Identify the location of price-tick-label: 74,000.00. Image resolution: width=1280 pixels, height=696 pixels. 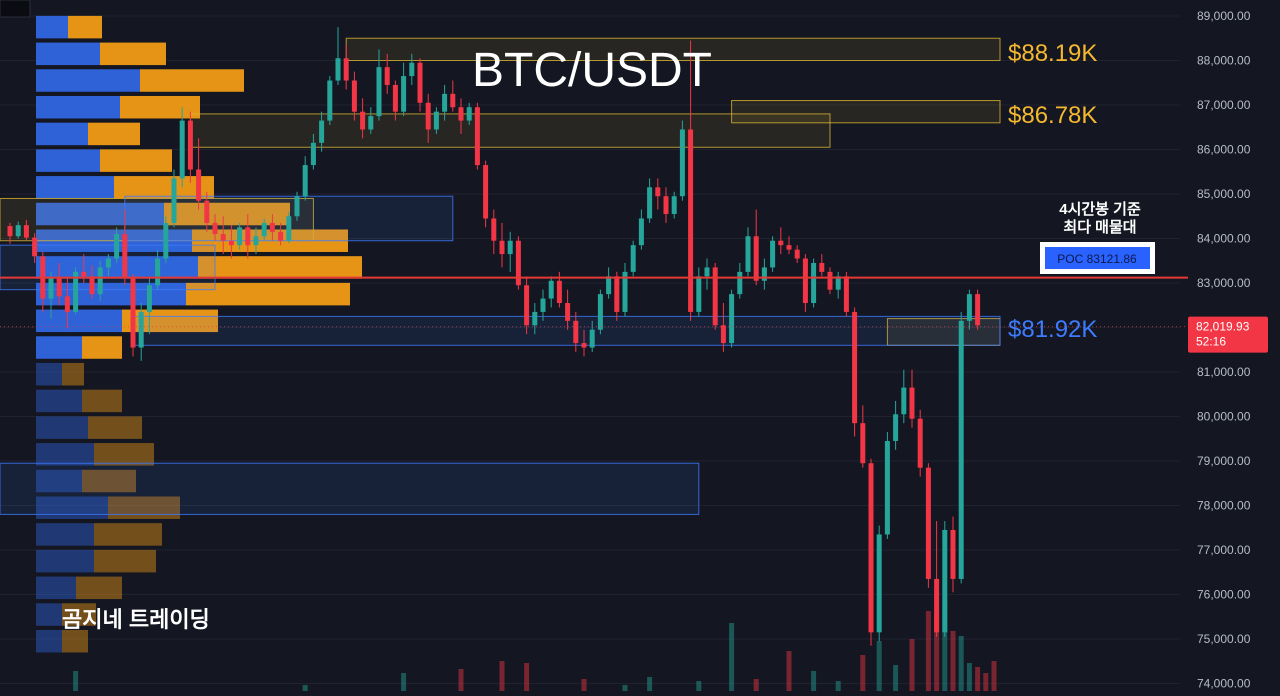
(1224, 684).